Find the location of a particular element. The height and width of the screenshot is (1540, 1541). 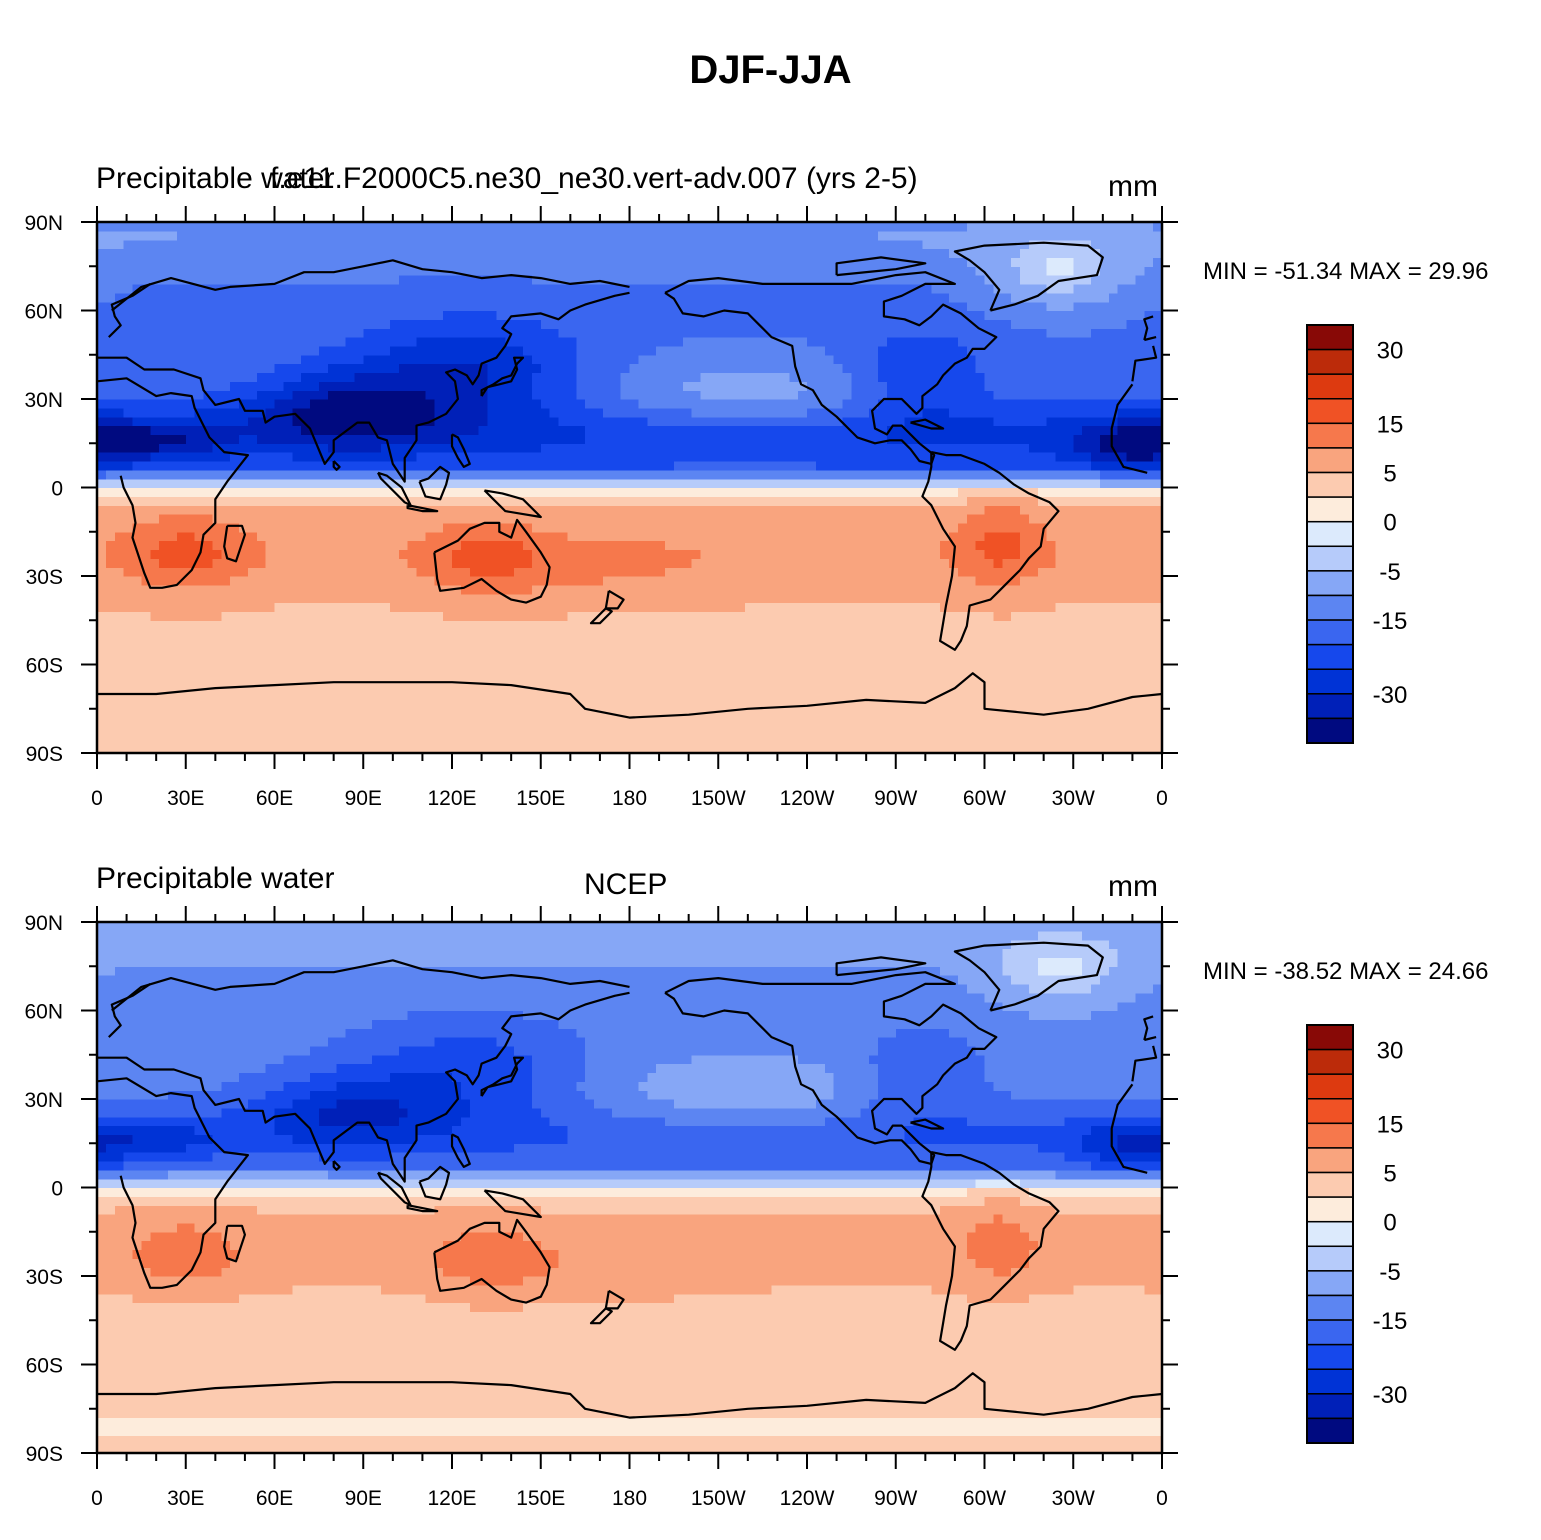

x-tick-label: 120E is located at coordinates (451, 1498).